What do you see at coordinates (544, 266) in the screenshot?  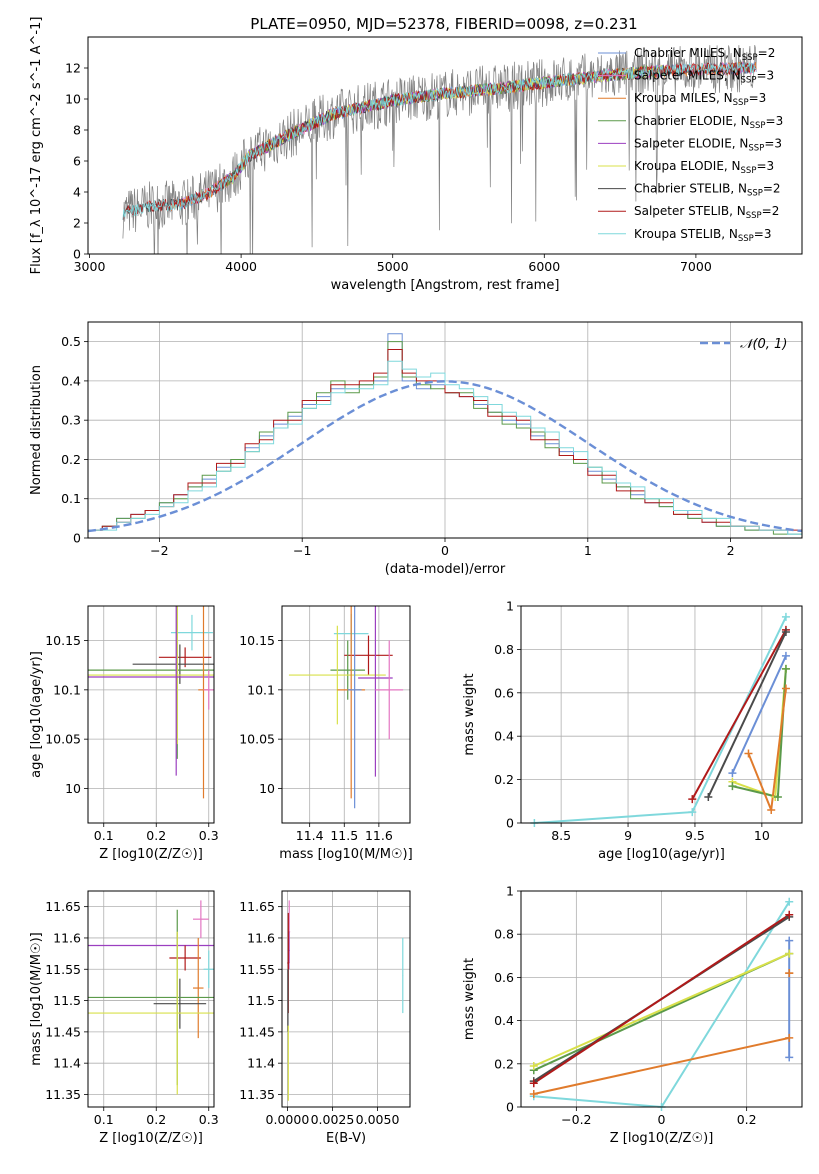 I see `spectrum-xtick-label: 6000` at bounding box center [544, 266].